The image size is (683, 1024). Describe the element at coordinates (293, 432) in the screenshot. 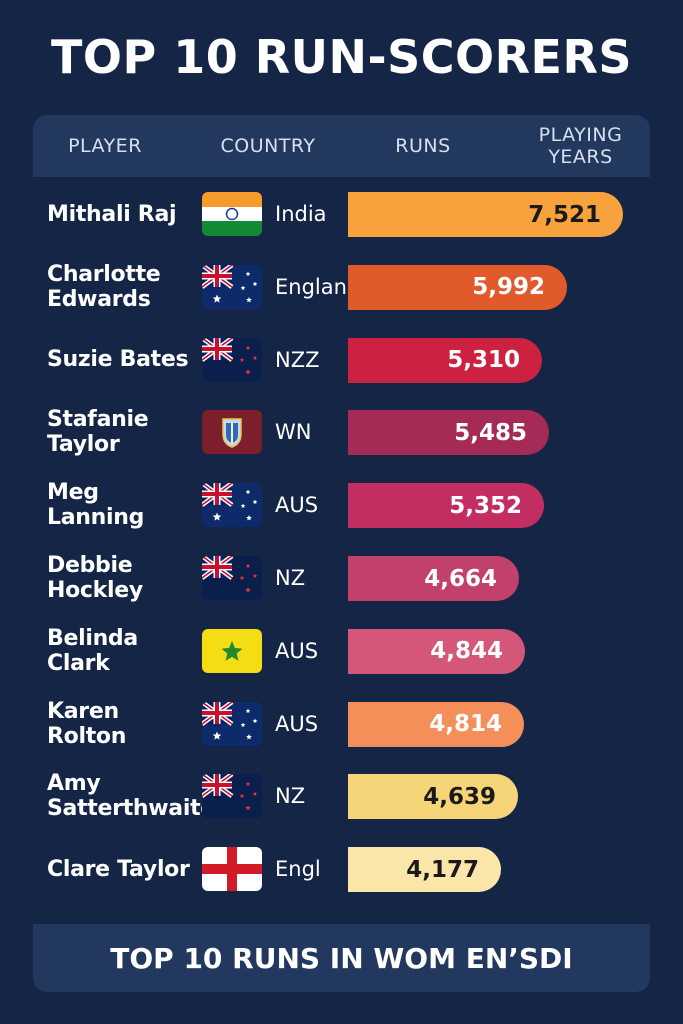

I see `country-label: WN` at that location.